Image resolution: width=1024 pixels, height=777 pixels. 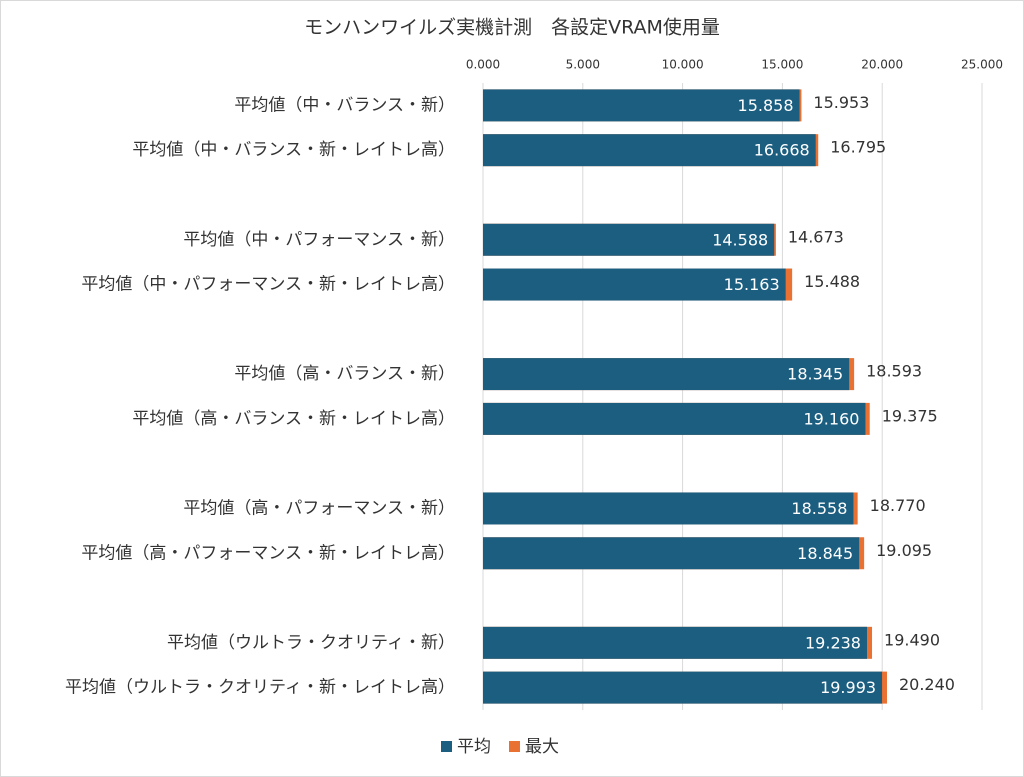 I want to click on data-label: 18.845, so click(x=825, y=553).